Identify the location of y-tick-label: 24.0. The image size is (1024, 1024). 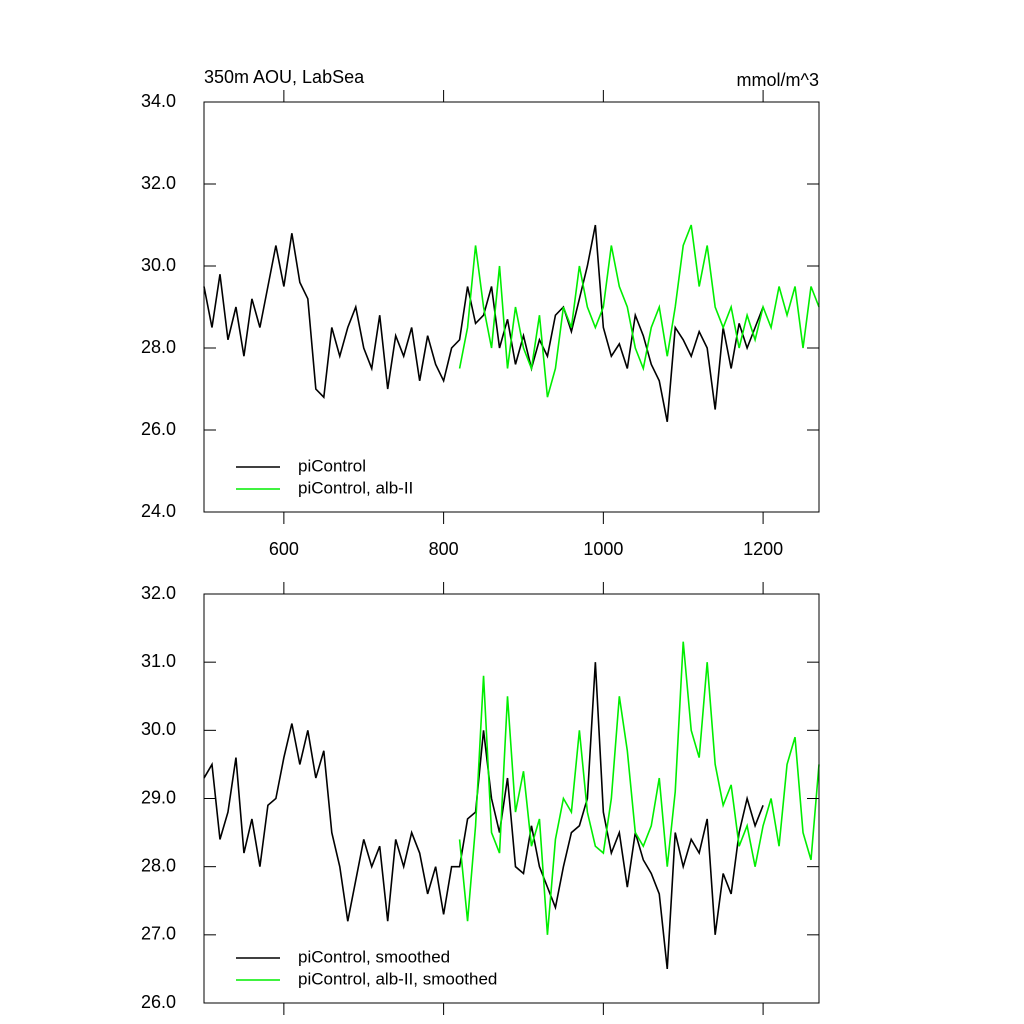
(158, 511).